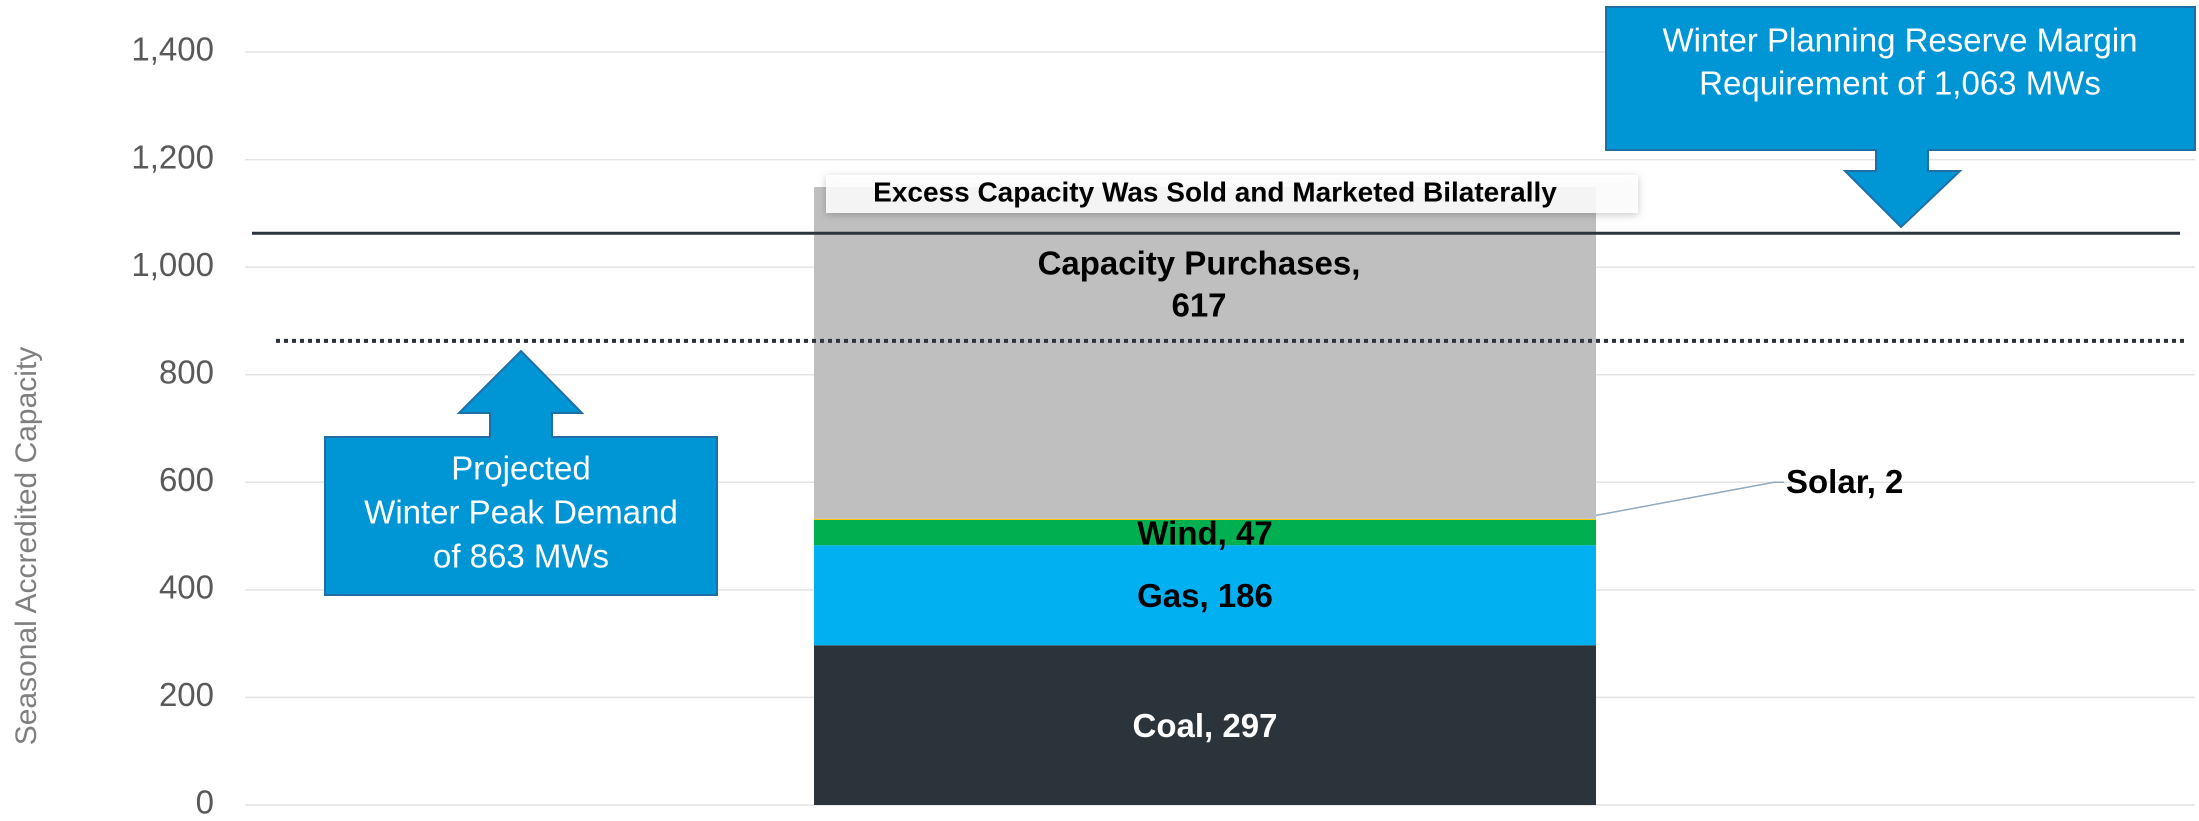 The height and width of the screenshot is (821, 2199). Describe the element at coordinates (172, 156) in the screenshot. I see `y-tick-label: 1,200` at that location.